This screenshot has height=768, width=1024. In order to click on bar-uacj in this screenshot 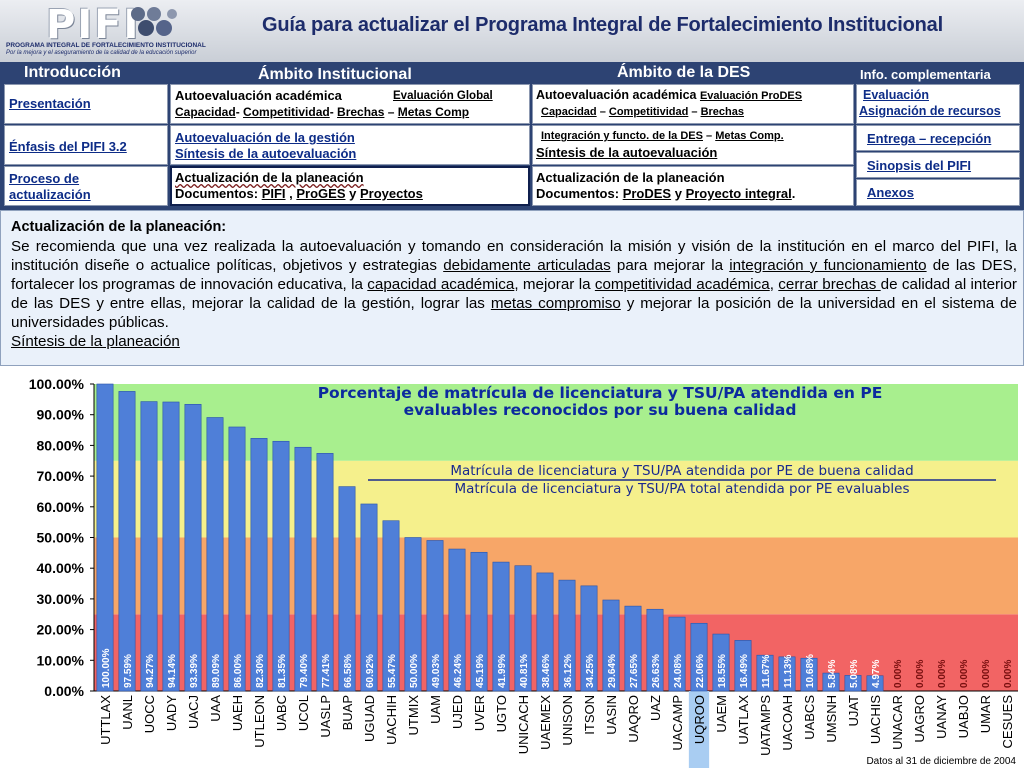, I will do `click(193, 547)`.